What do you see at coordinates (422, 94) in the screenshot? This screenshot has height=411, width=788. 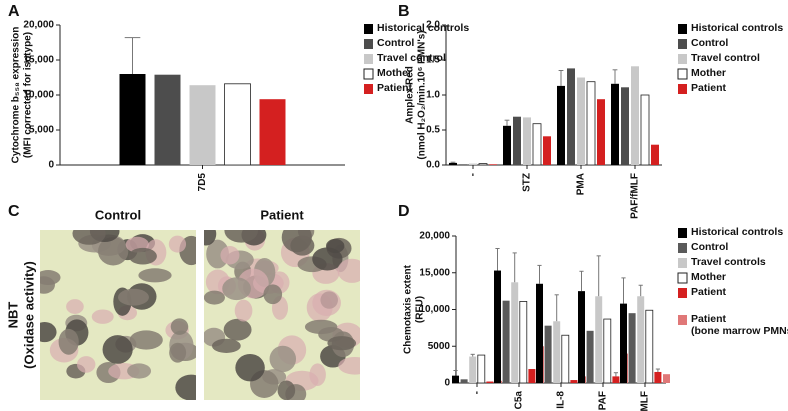 I see `y-axis-label: (nmol H₂O₂/min.10⁶ PMN's)` at bounding box center [422, 94].